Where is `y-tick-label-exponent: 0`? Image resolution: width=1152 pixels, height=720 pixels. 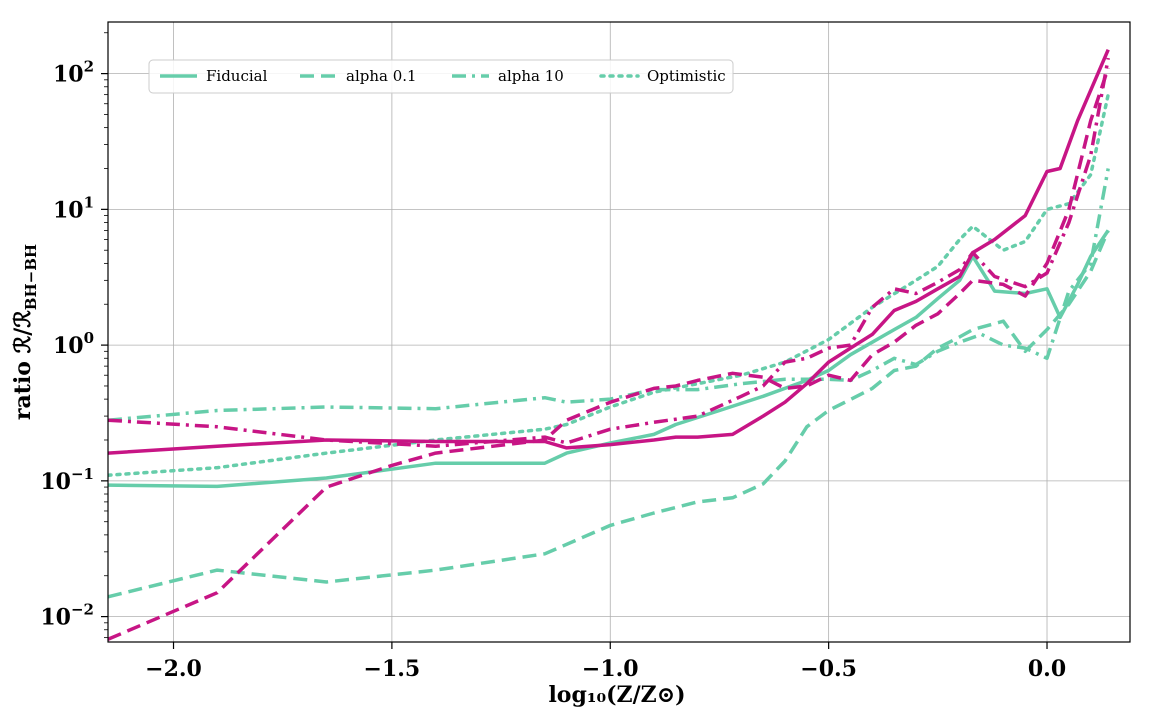 y-tick-label-exponent: 0 is located at coordinates (89, 338).